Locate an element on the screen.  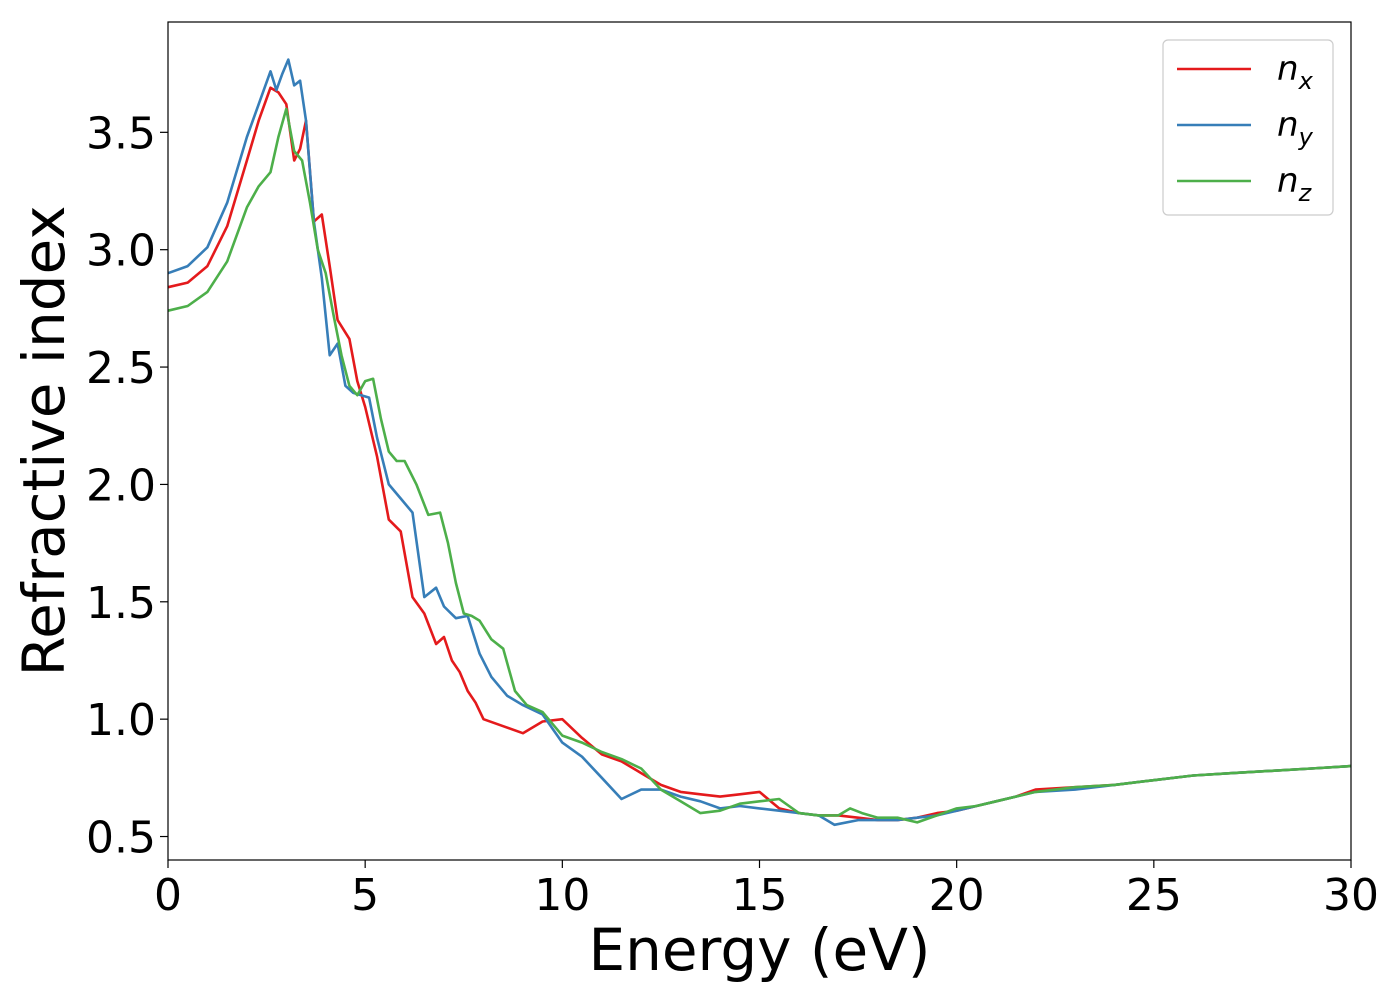
legend-label-x: nx is located at coordinates (1295, 72).